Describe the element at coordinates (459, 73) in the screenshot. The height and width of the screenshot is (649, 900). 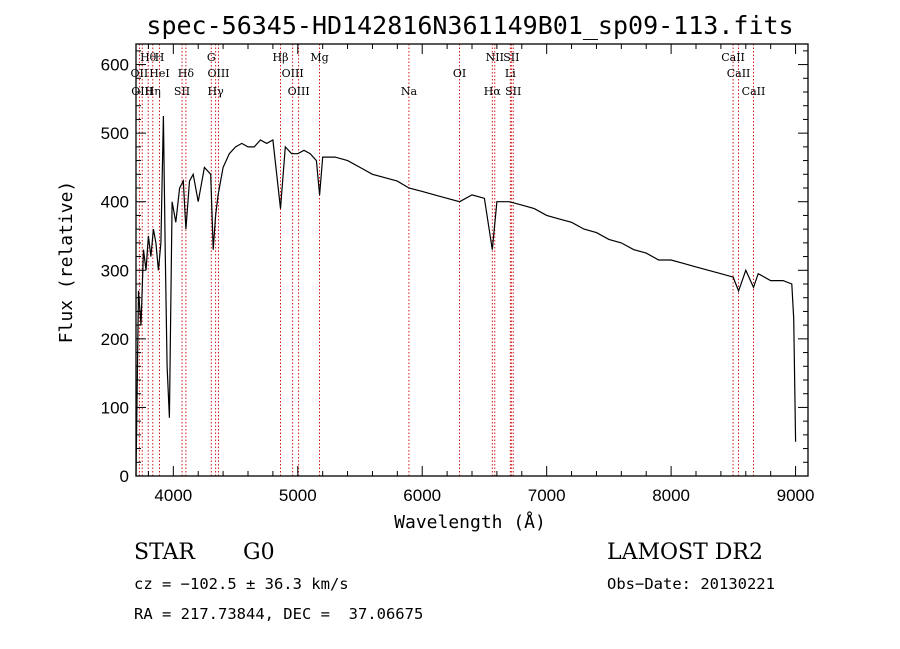
I see `line-label: OI` at that location.